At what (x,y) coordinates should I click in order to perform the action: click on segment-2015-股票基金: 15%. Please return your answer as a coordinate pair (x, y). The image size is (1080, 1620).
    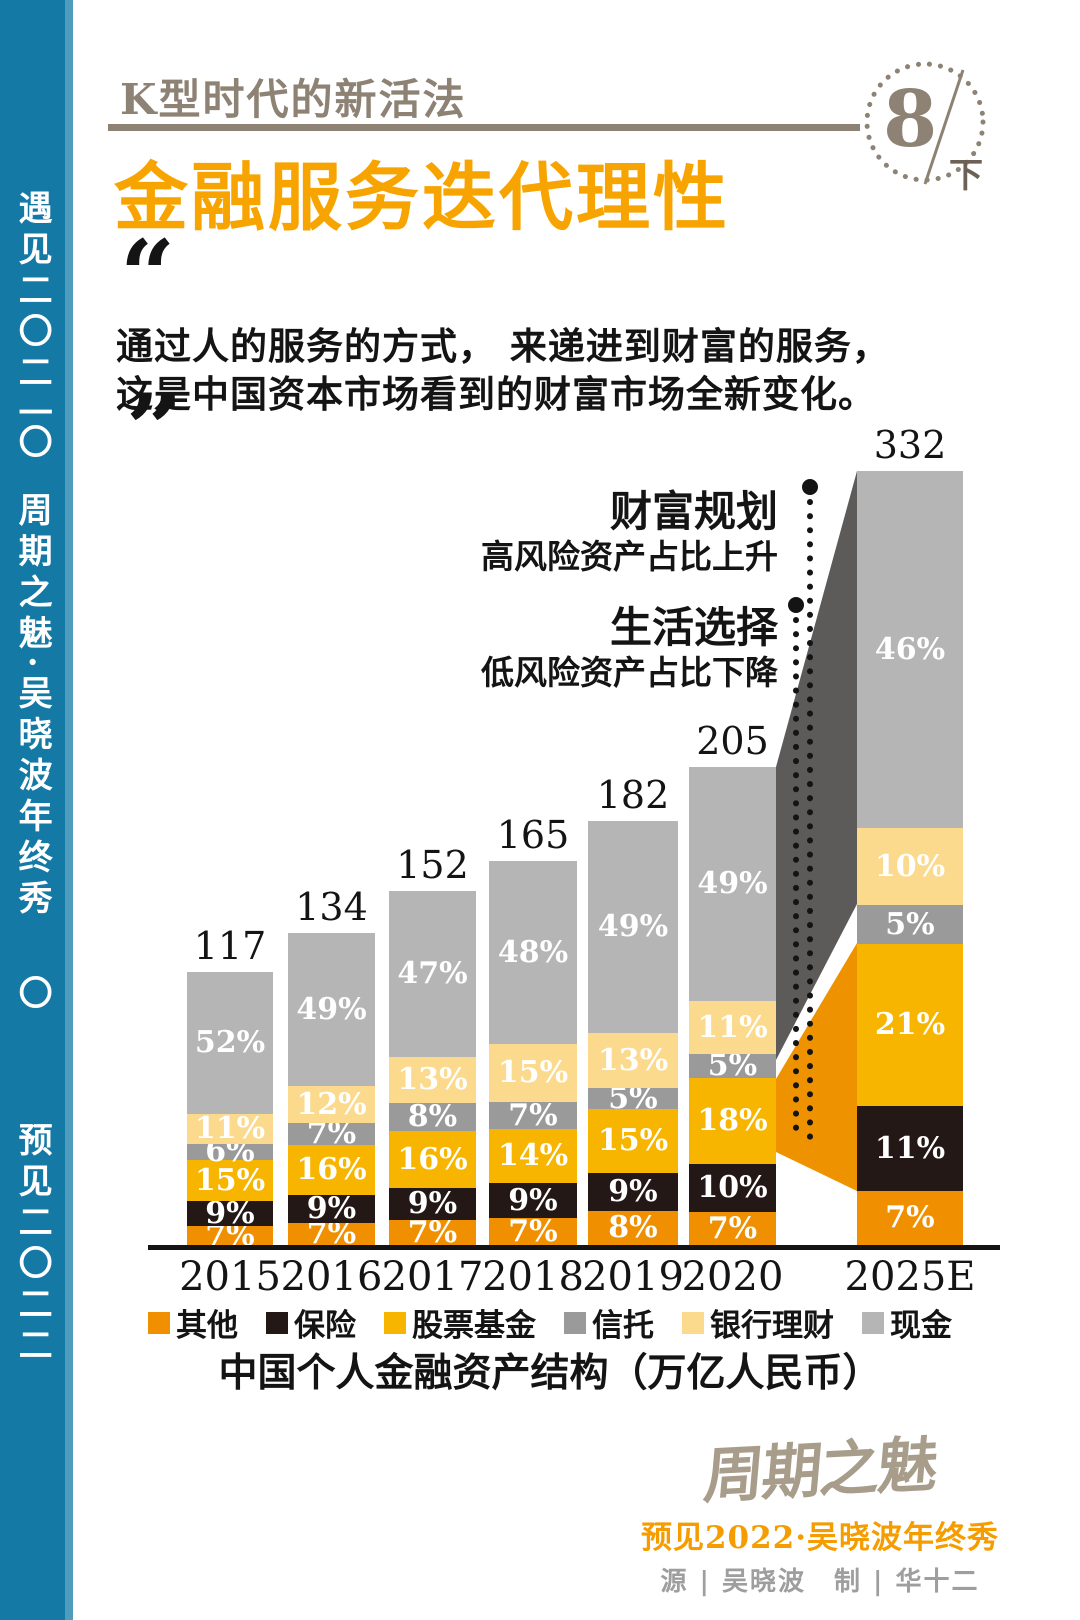
    Looking at the image, I should click on (230, 1180).